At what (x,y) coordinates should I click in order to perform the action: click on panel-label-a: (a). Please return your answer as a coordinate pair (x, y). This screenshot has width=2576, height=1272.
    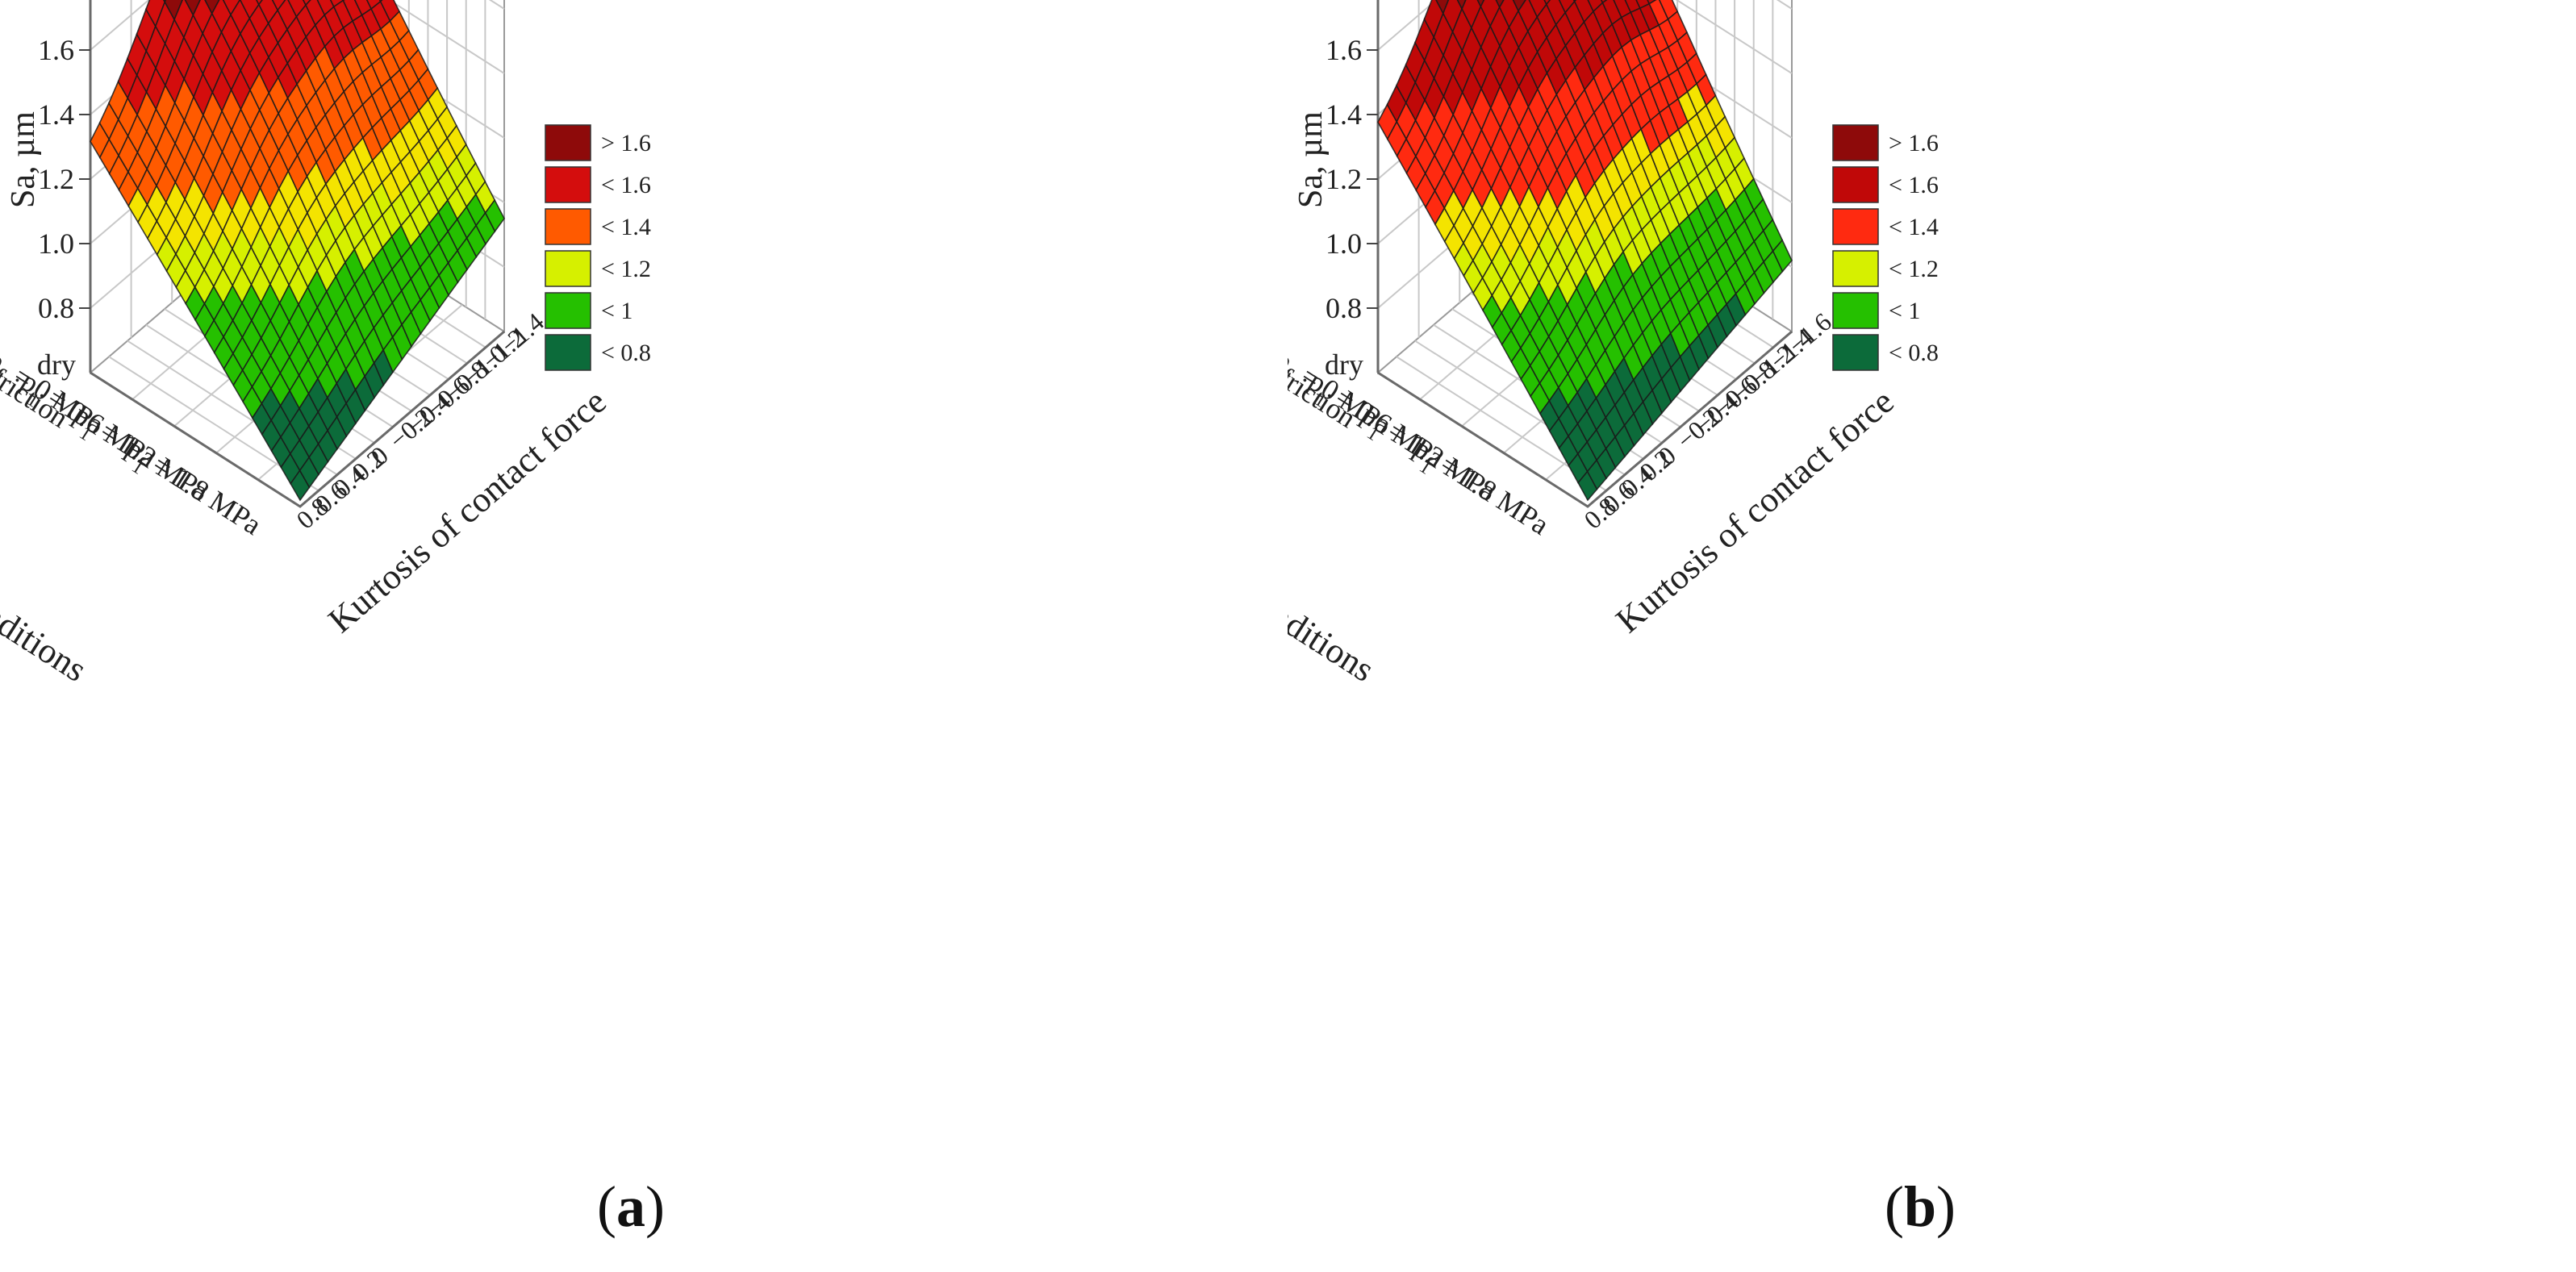
    Looking at the image, I should click on (631, 1206).